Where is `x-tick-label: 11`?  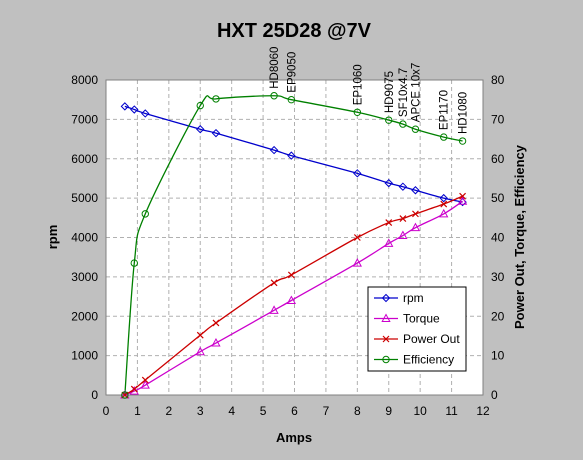
x-tick-label: 11 is located at coordinates (451, 411).